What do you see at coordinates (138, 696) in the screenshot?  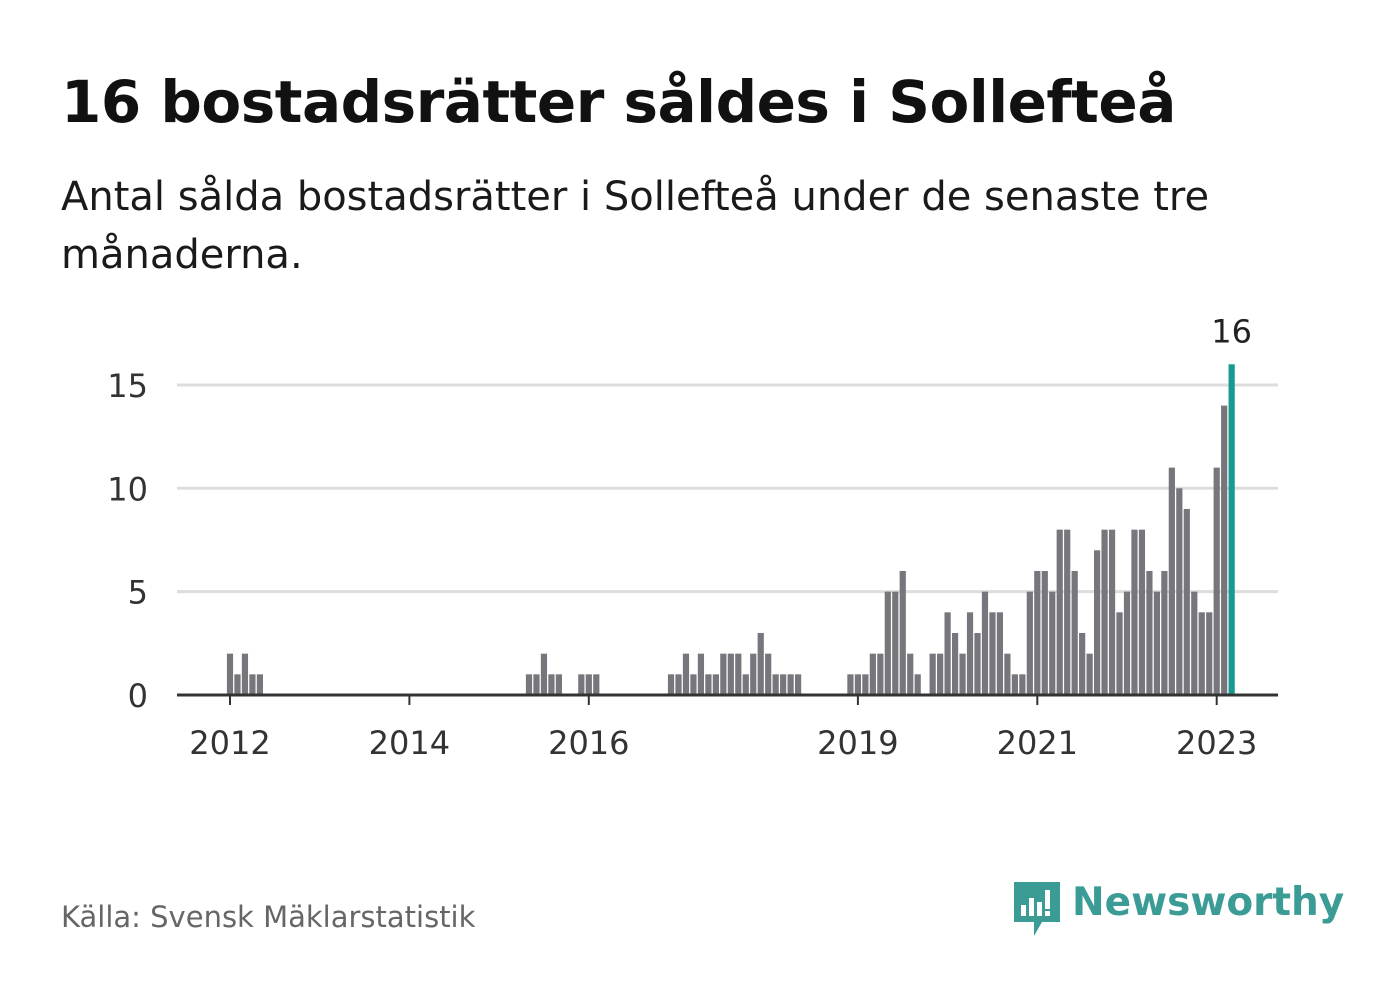 I see `y-tick-label: 0` at bounding box center [138, 696].